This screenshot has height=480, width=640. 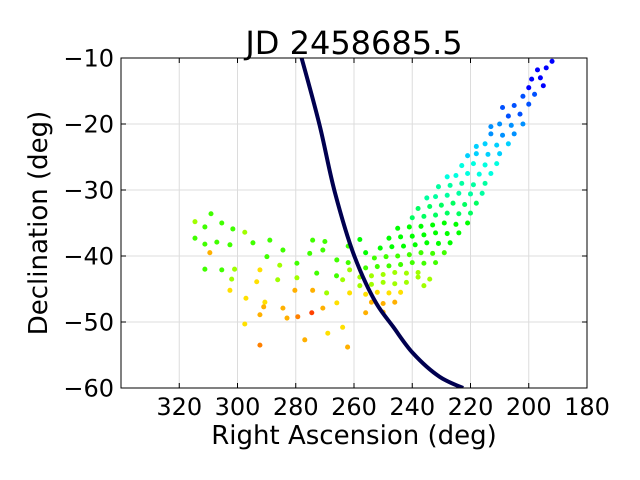 I want to click on y-tick-label: −60, so click(x=88, y=388).